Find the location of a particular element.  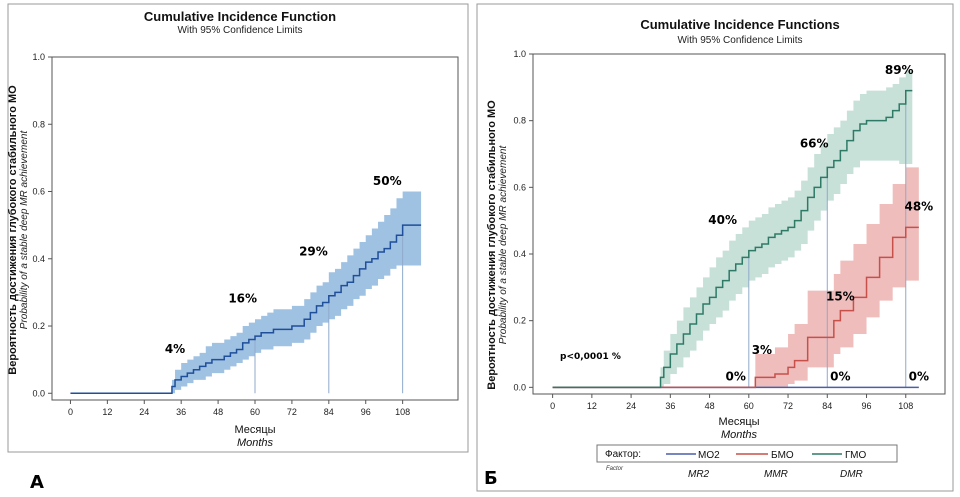

legend-title: Фактор: is located at coordinates (623, 454).